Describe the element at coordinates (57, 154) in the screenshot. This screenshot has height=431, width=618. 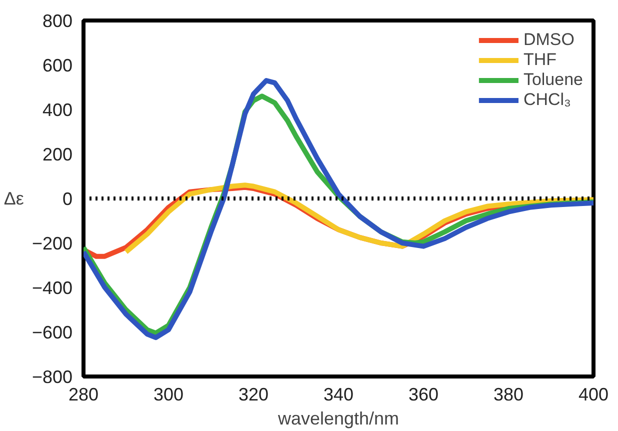
I see `y-tick-label: 200` at that location.